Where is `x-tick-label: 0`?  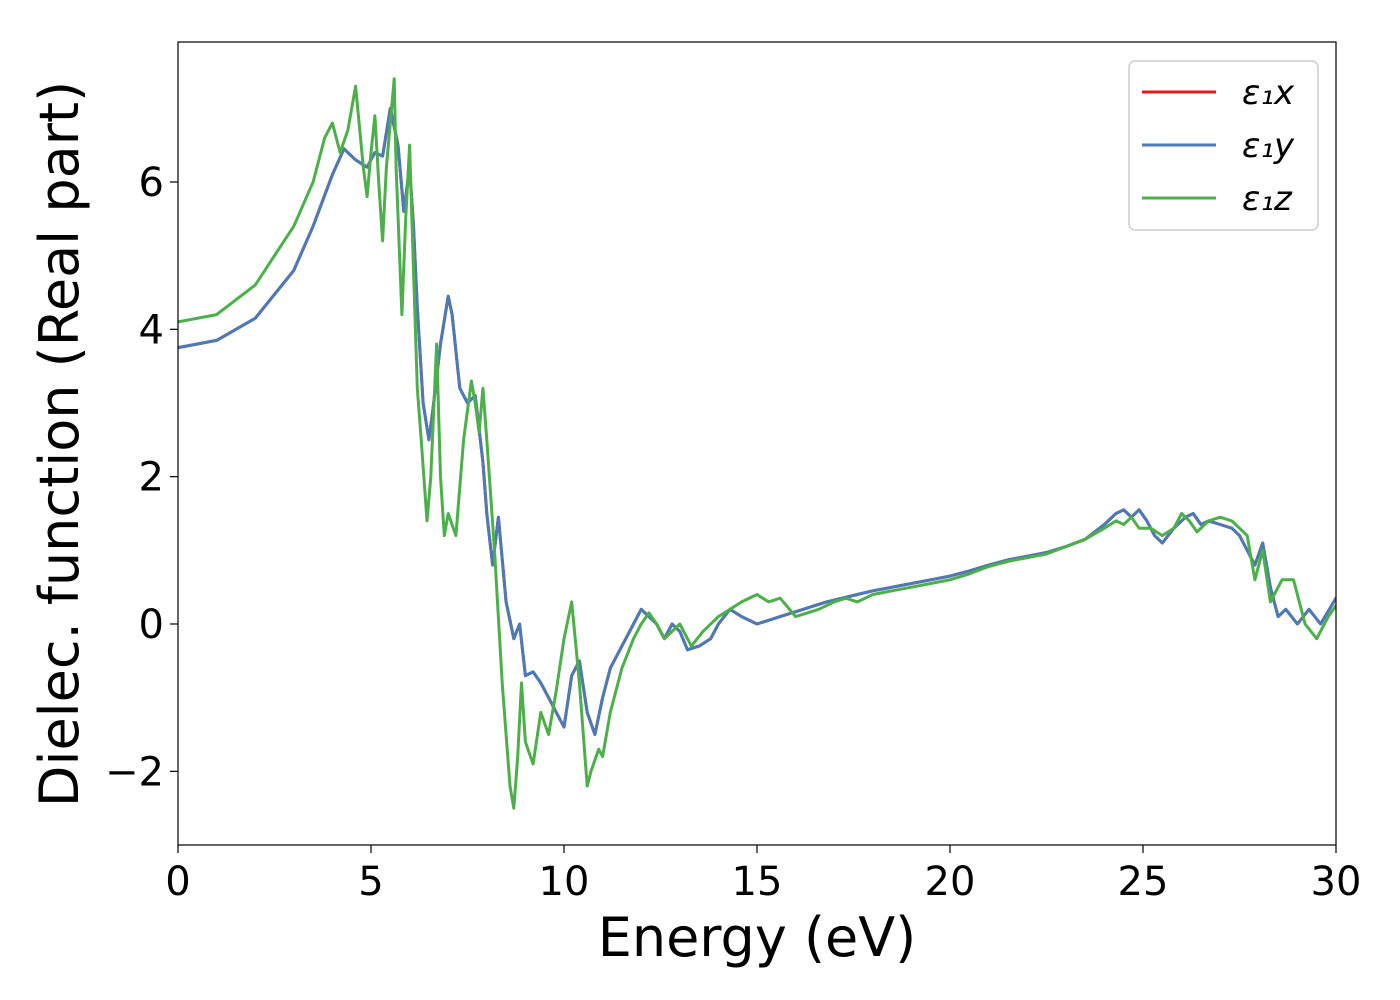 x-tick-label: 0 is located at coordinates (177, 882).